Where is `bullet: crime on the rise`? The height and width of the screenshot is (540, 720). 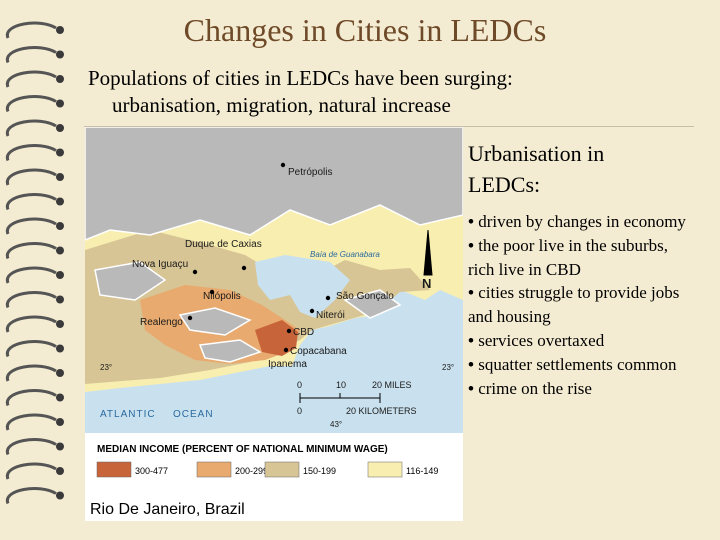 bullet: crime on the rise is located at coordinates (580, 389).